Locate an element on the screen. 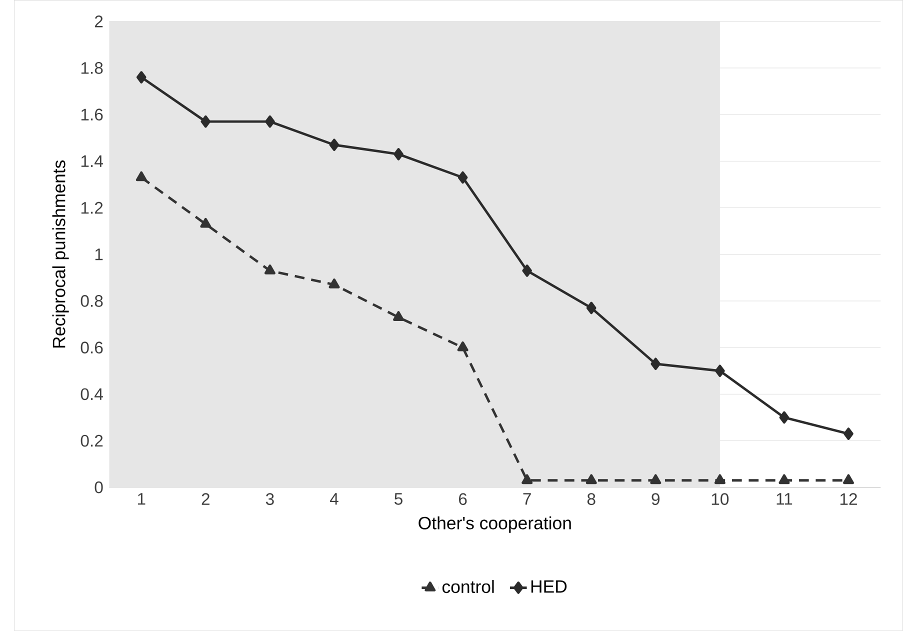 The image size is (903, 631). y-tick-label: 0.6 is located at coordinates (91, 348).